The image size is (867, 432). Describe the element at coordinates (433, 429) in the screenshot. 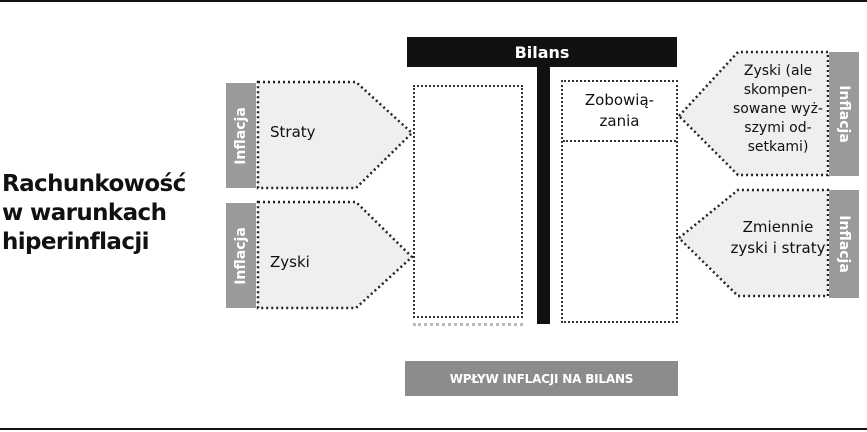

I see `bottom-rule` at that location.